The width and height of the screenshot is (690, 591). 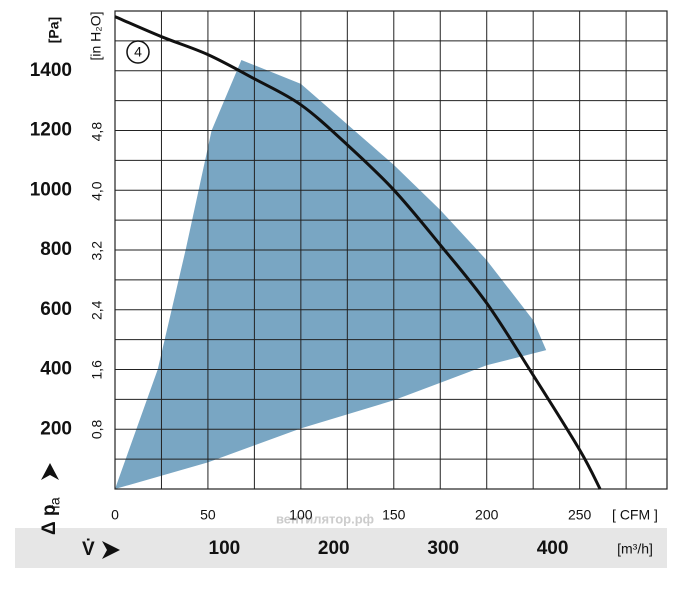 What do you see at coordinates (208, 515) in the screenshot?
I see `x-tick-label: 50` at bounding box center [208, 515].